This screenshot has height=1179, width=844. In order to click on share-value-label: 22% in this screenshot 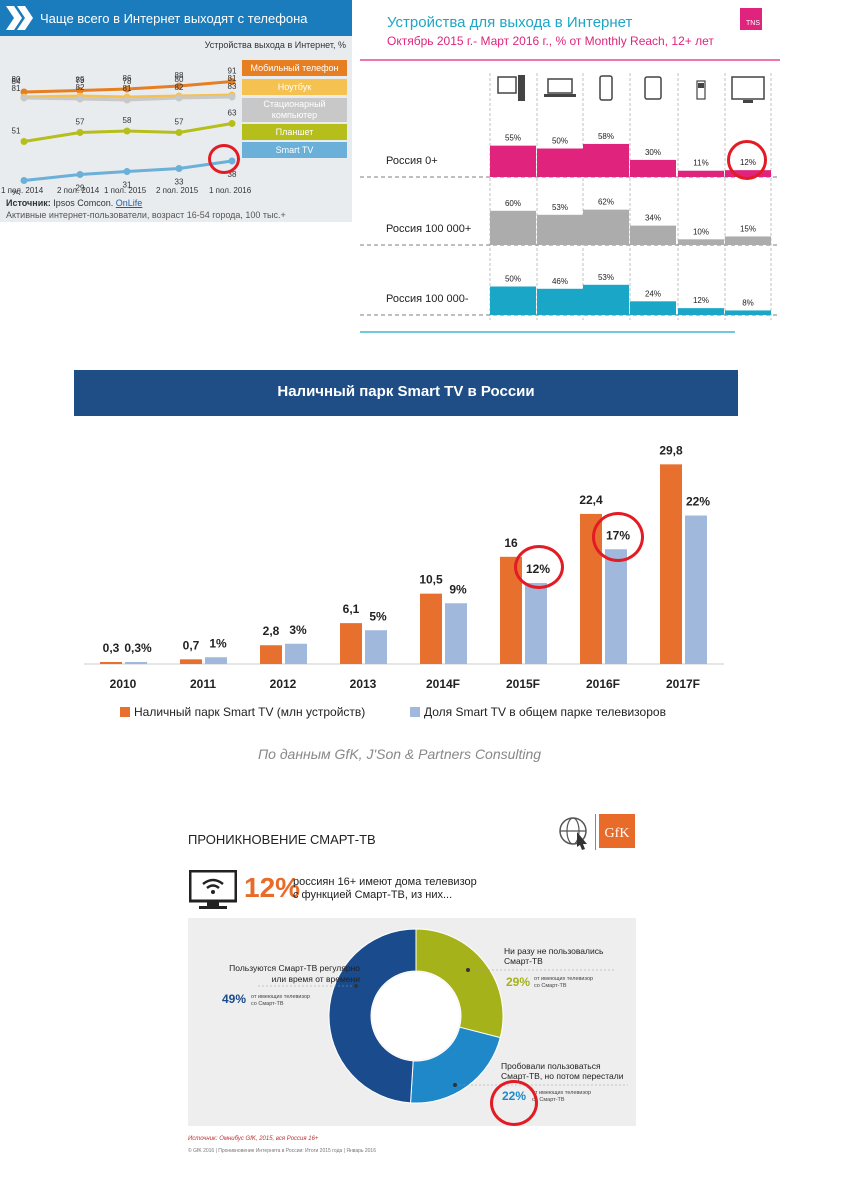, I will do `click(698, 502)`.